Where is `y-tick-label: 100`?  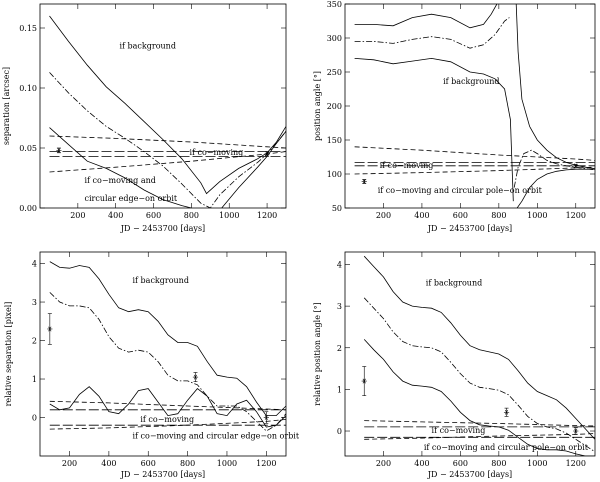 y-tick-label: 100 is located at coordinates (334, 174).